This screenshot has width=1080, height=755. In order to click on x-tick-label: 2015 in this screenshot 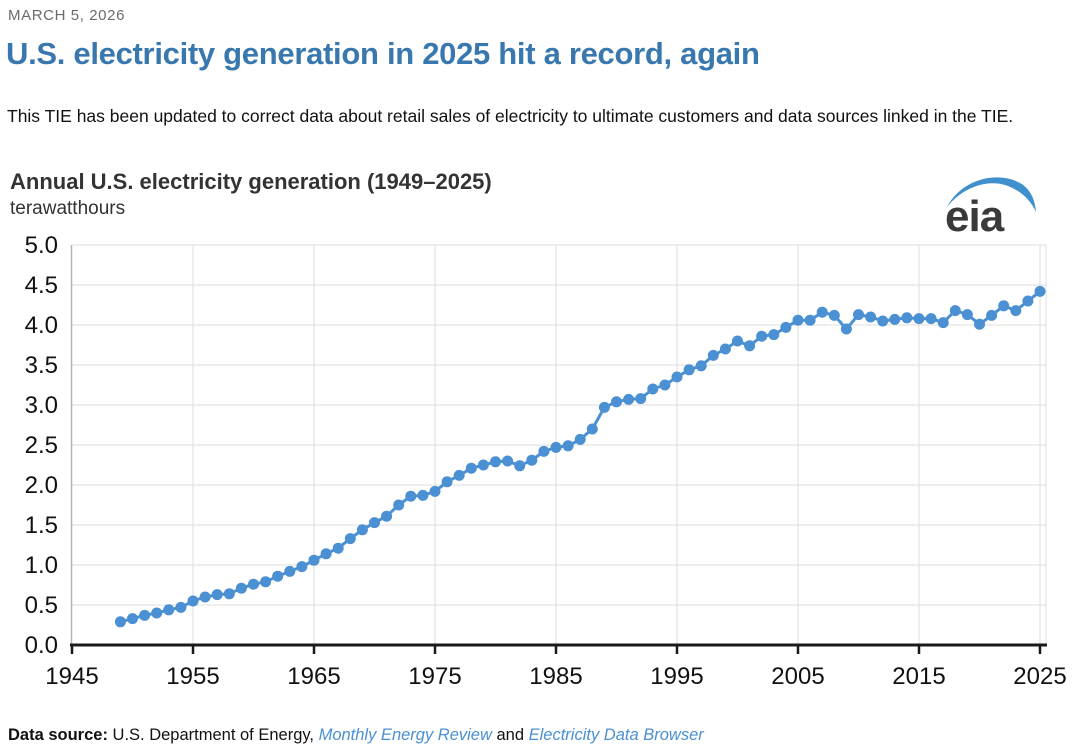, I will do `click(918, 676)`.